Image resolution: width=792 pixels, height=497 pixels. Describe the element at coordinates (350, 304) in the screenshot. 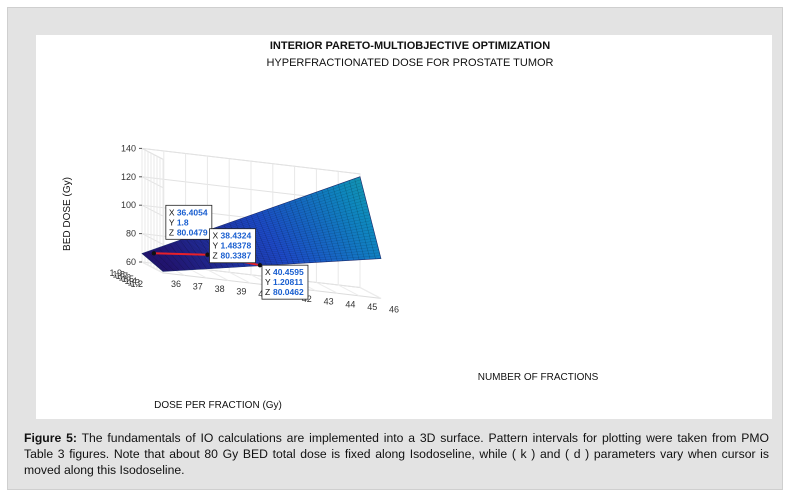

I see `x-tick-label: 44` at that location.